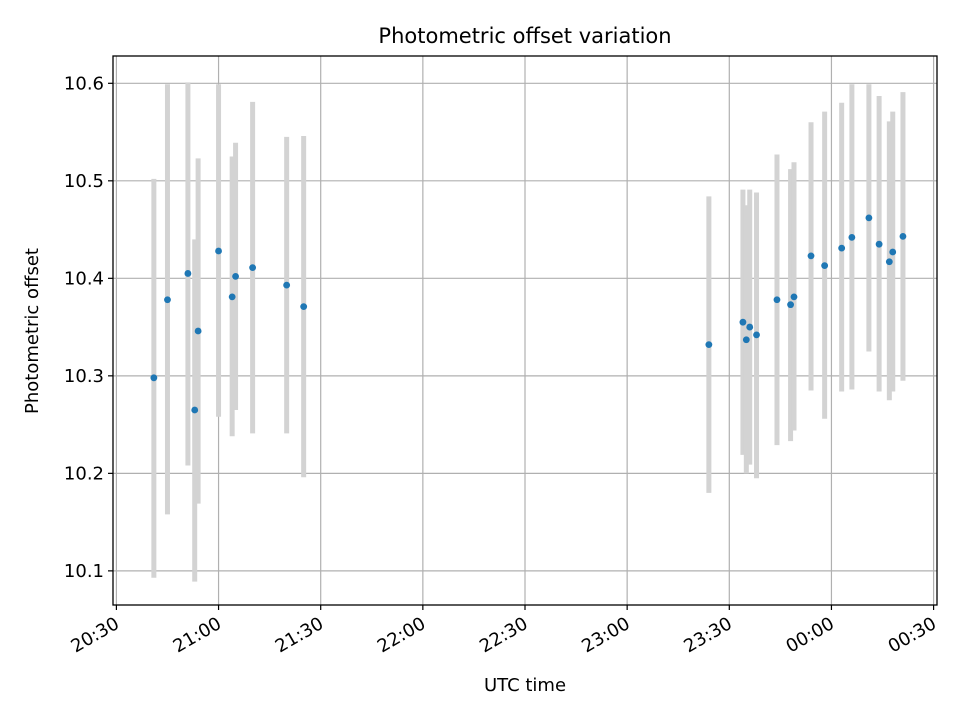 Image resolution: width=960 pixels, height=720 pixels. What do you see at coordinates (299, 635) in the screenshot?
I see `x-tick-label: 21:30` at bounding box center [299, 635].